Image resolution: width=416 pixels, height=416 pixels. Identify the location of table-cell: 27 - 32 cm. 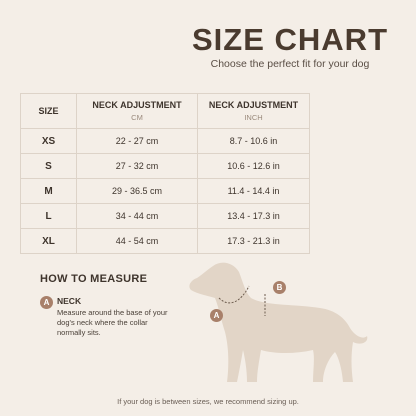
(137, 166).